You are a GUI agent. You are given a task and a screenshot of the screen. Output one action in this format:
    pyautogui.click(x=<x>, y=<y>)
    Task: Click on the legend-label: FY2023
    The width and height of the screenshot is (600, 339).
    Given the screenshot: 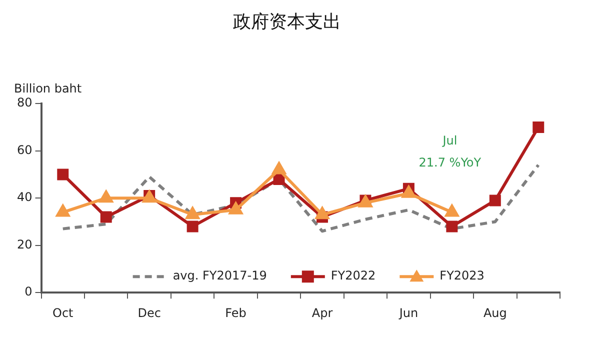 What is the action you would take?
    pyautogui.click(x=462, y=275)
    